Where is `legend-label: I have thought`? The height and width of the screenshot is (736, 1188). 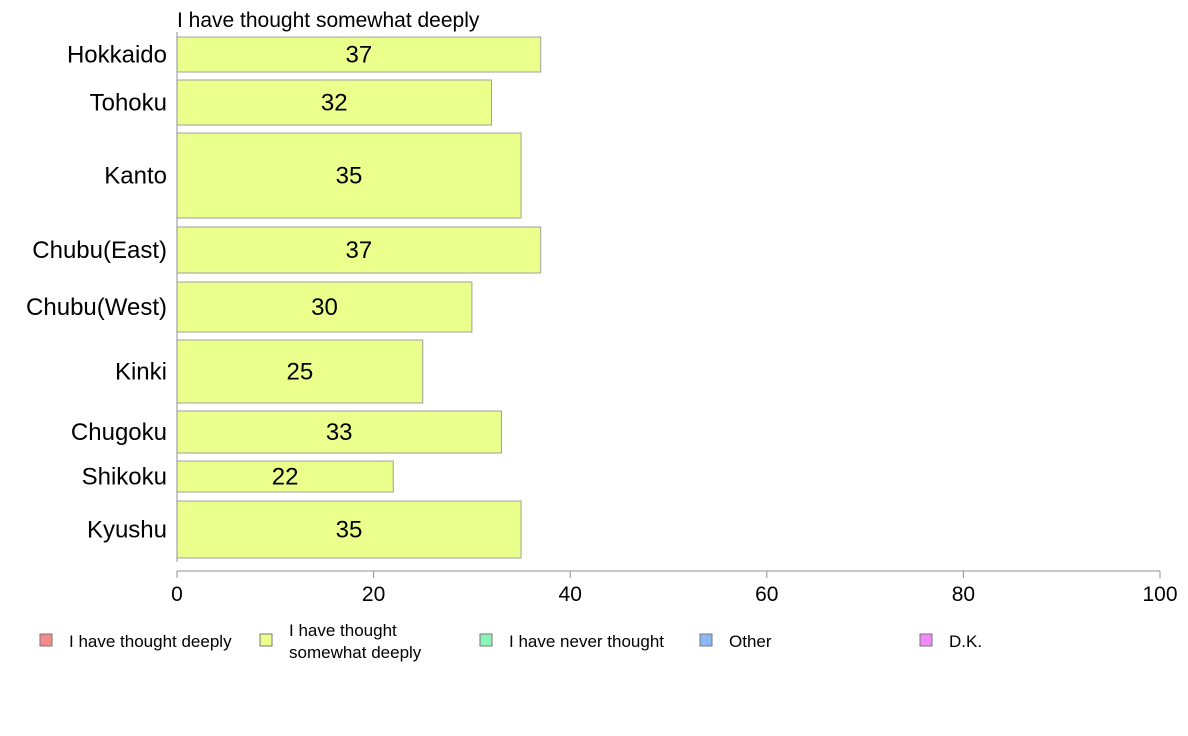
legend-label: I have thought is located at coordinates (343, 630).